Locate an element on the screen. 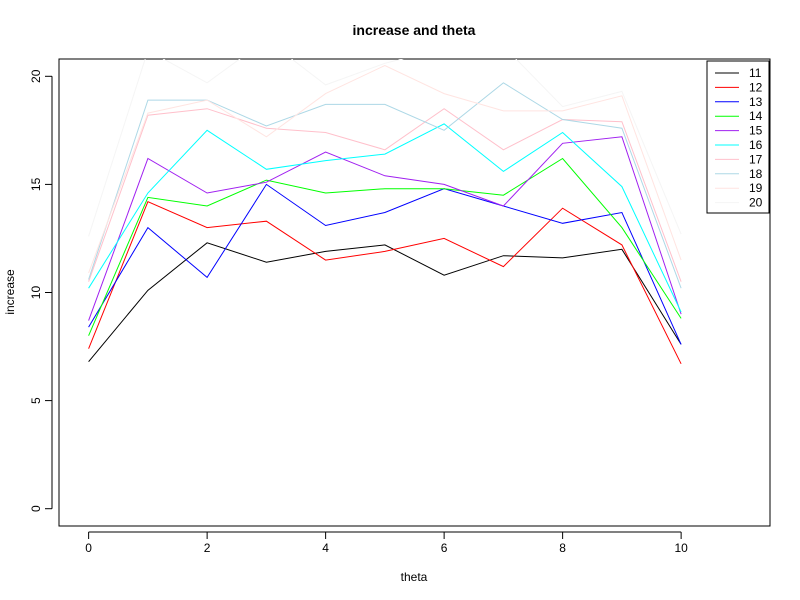 Image resolution: width=800 pixels, height=600 pixels. y-tick-label: 10 is located at coordinates (36, 293).